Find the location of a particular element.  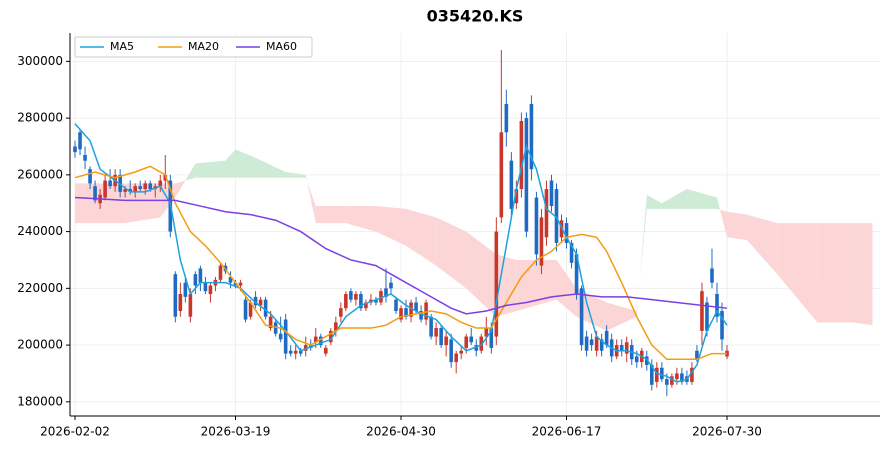

x-tick-label: 2026-02-02 is located at coordinates (75, 432).